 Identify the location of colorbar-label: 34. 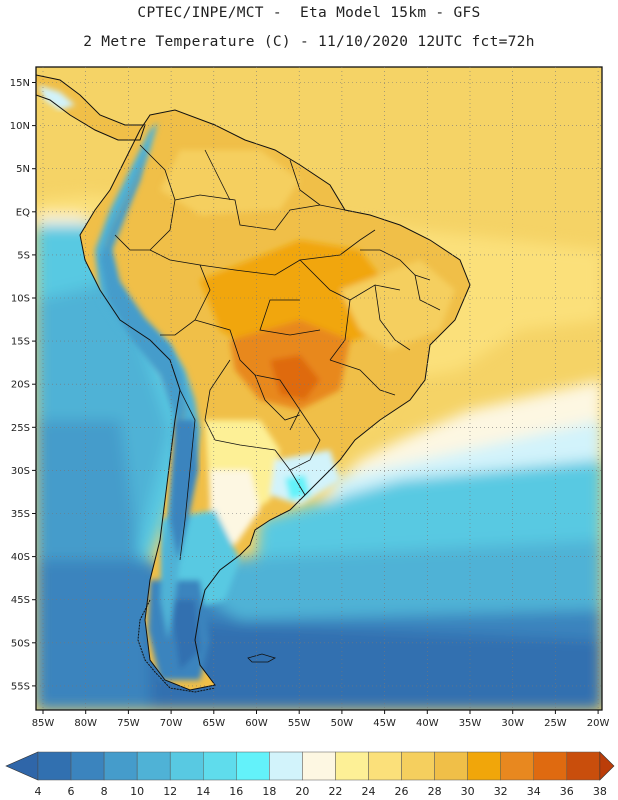
(534, 791).